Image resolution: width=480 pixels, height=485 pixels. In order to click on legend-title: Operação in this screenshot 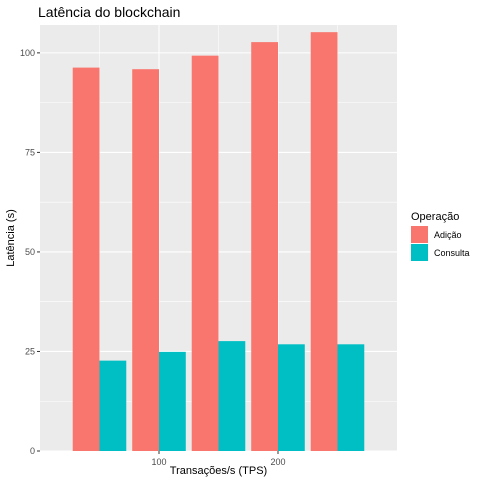, I will do `click(435, 217)`.